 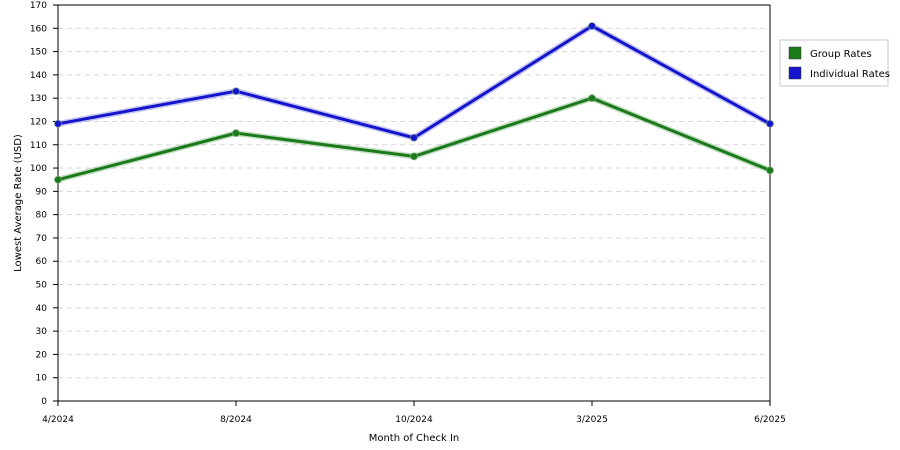 I want to click on y-tick-label: 0, so click(x=44, y=402).